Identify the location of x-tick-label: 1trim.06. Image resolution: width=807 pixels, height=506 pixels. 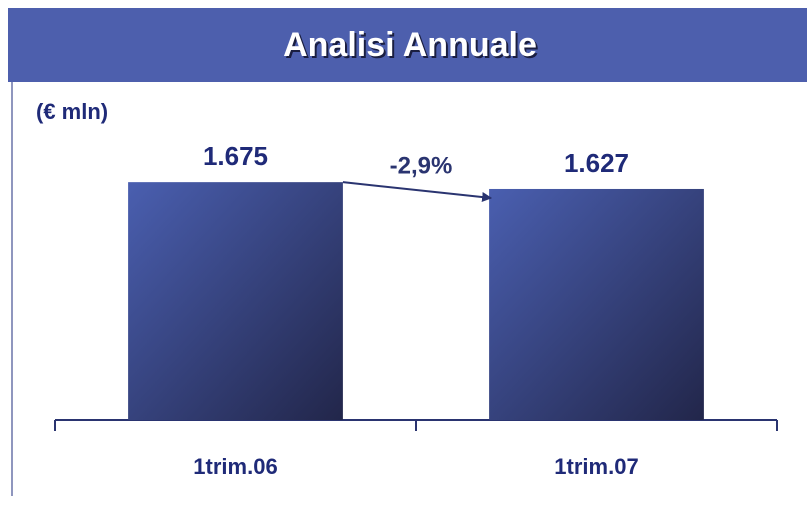
(235, 466).